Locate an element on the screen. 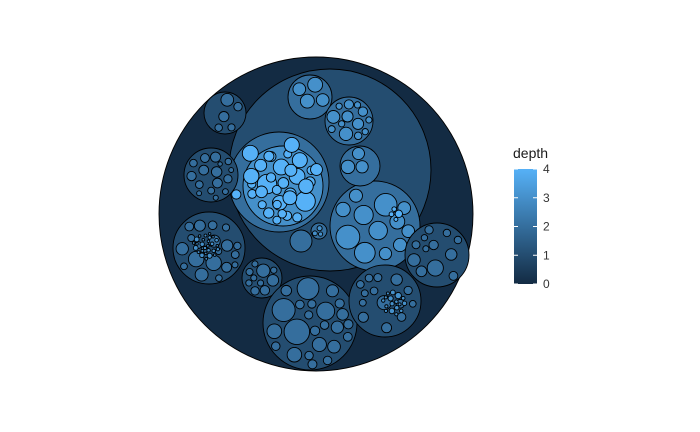 The width and height of the screenshot is (700, 432). legend-ticks: 0 1 2 3 4 is located at coordinates (532, 226).